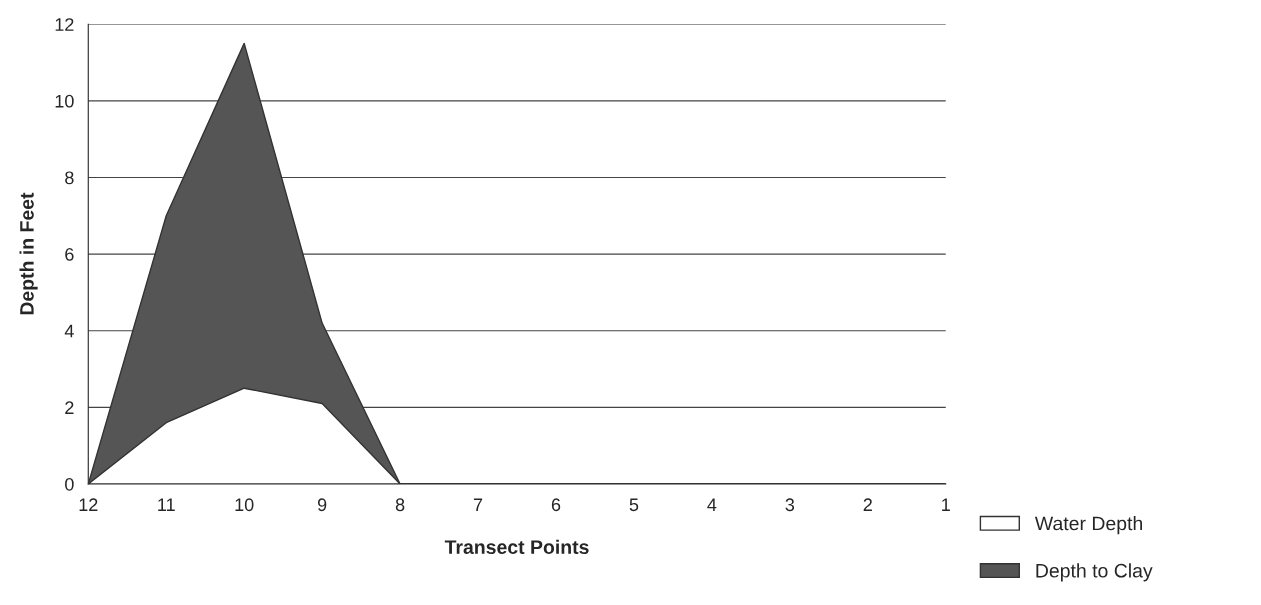 The image size is (1261, 605). I want to click on legend-label: Depth to Clay, so click(1094, 572).